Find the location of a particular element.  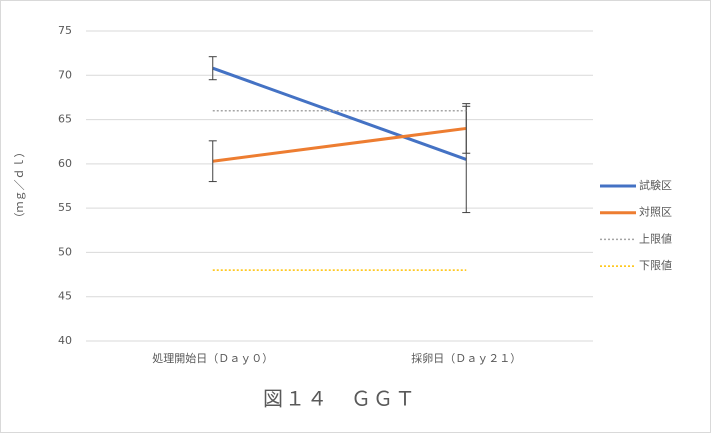

y-tick-label: 45 is located at coordinates (65, 296).